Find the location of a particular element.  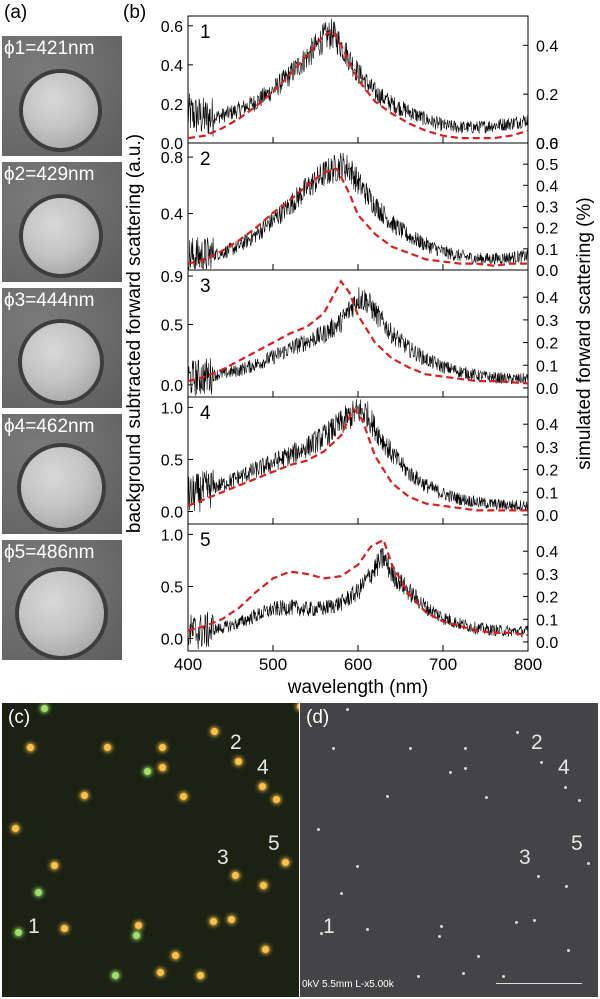

sem-image-4: ϕ4=462nm is located at coordinates (62, 474).